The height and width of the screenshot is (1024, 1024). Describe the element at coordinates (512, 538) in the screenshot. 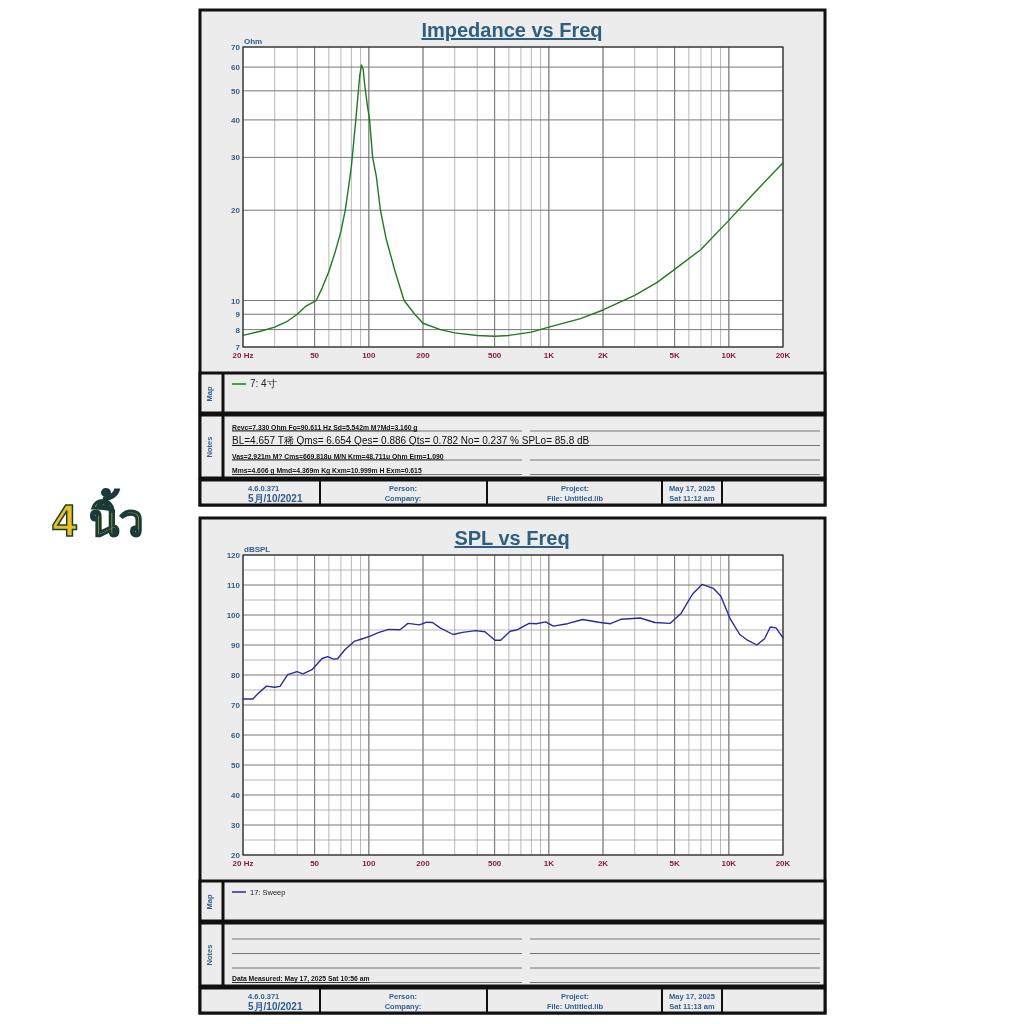

I see `chart-title: SPL vs Freq` at that location.